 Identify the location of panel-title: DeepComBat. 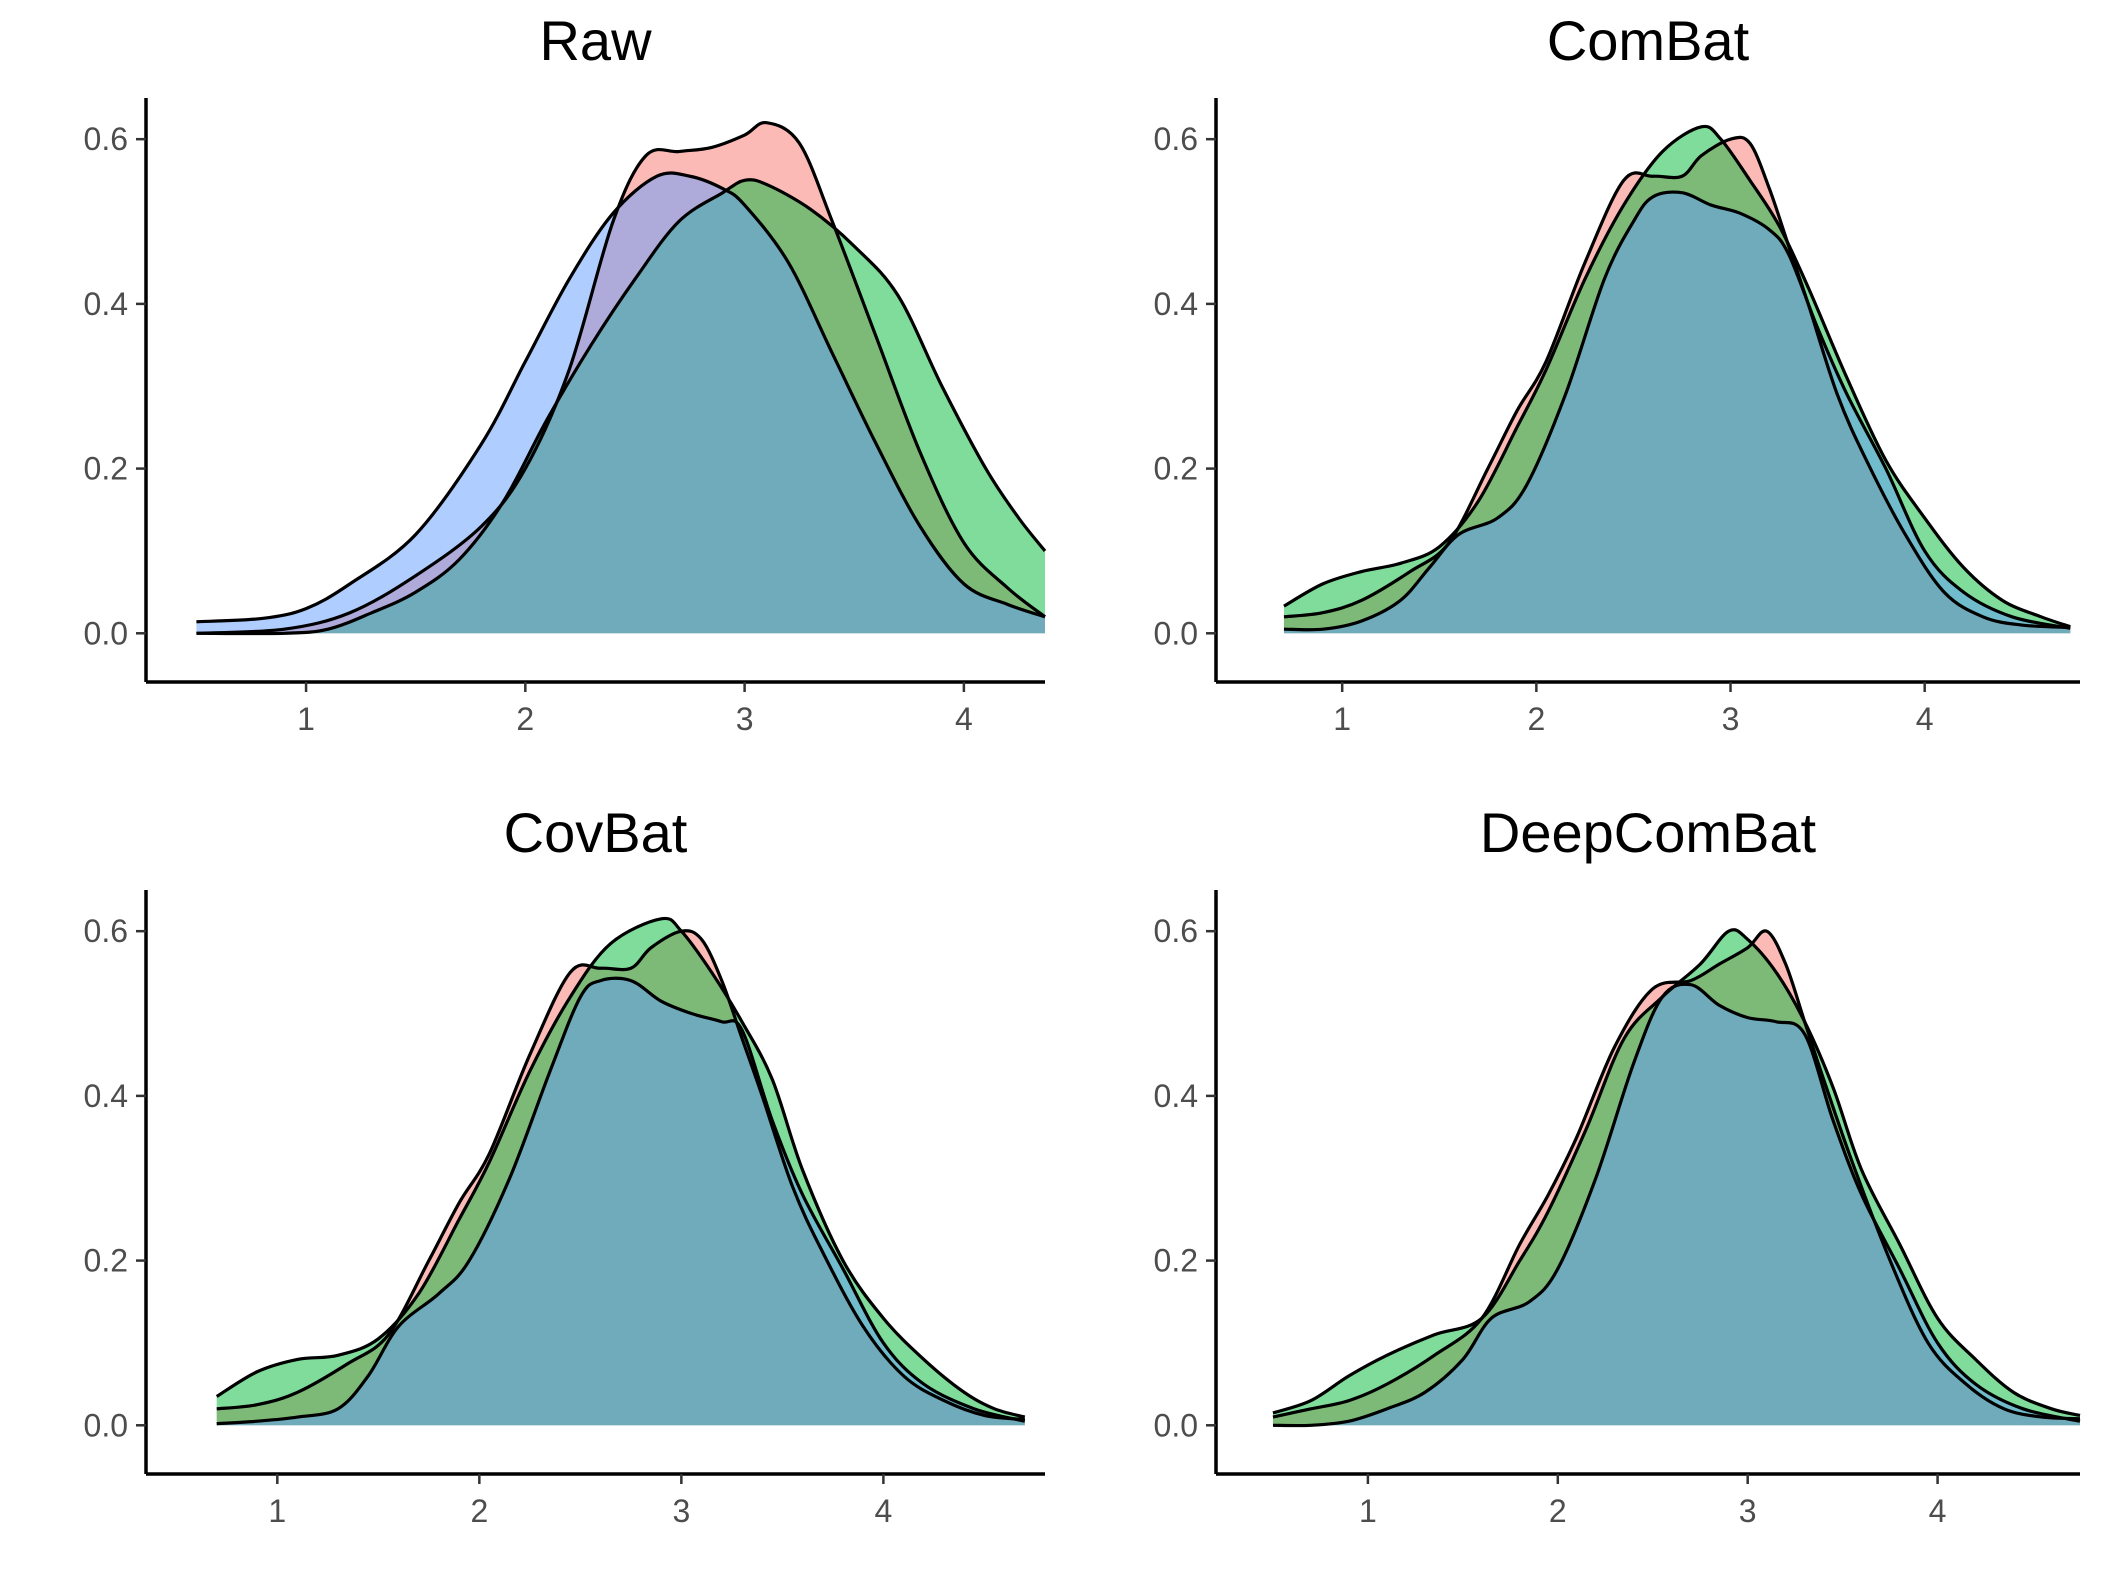
(1648, 832).